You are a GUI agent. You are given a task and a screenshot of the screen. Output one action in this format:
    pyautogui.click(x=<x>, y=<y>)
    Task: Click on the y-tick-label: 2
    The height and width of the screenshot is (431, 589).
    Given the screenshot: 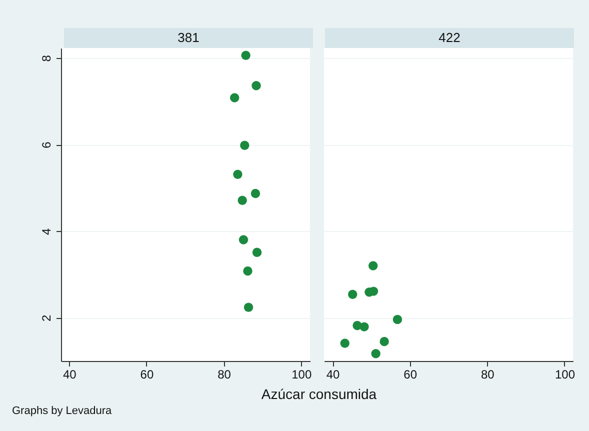 What is the action you would take?
    pyautogui.click(x=47, y=318)
    